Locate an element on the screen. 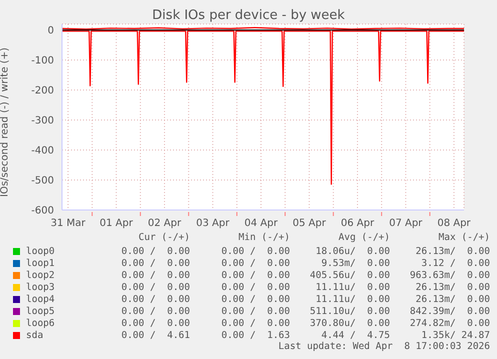 The height and width of the screenshot is (359, 497). text: Cur (-/+) is located at coordinates (164, 238).